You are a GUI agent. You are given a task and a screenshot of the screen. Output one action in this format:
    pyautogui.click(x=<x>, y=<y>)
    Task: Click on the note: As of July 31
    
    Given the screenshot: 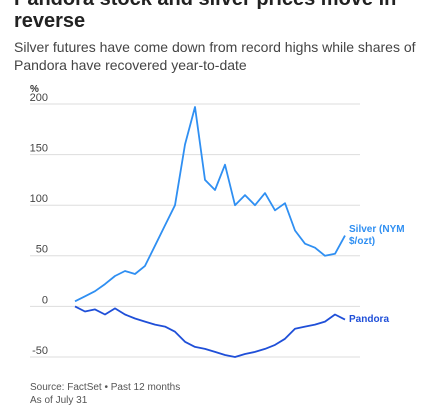 What is the action you would take?
    pyautogui.click(x=59, y=400)
    